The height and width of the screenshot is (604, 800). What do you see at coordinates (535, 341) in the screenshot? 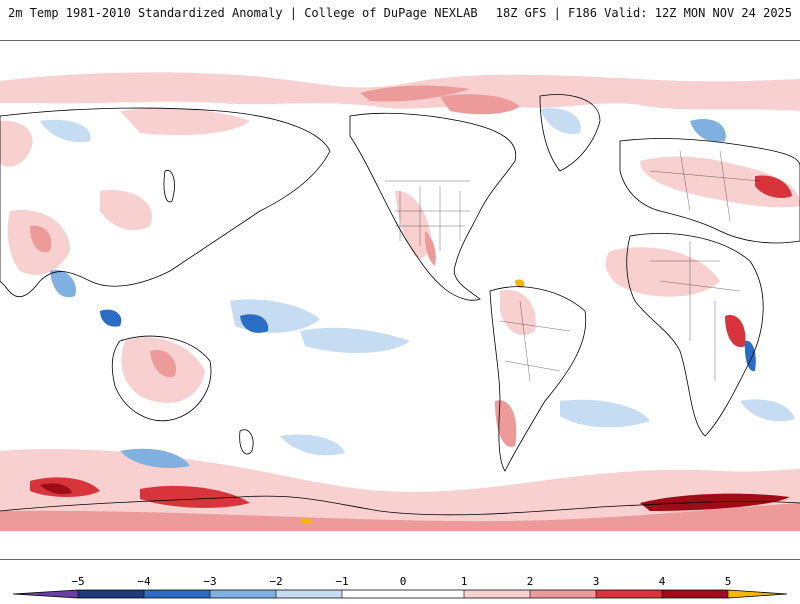
I see `south-america-borders` at bounding box center [535, 341].